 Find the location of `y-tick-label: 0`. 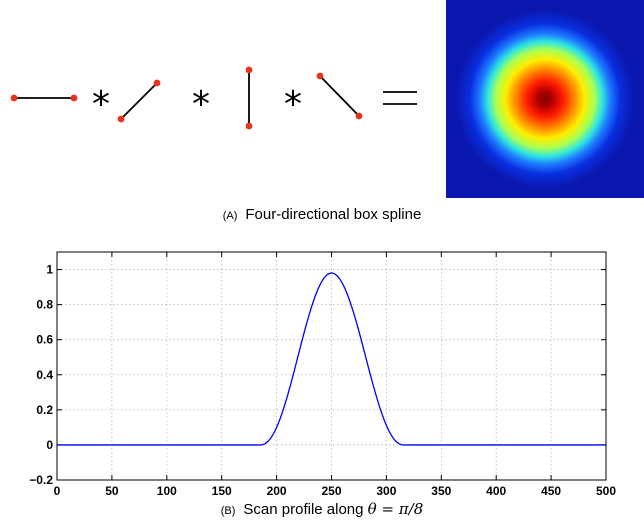

y-tick-label: 0 is located at coordinates (49, 445).